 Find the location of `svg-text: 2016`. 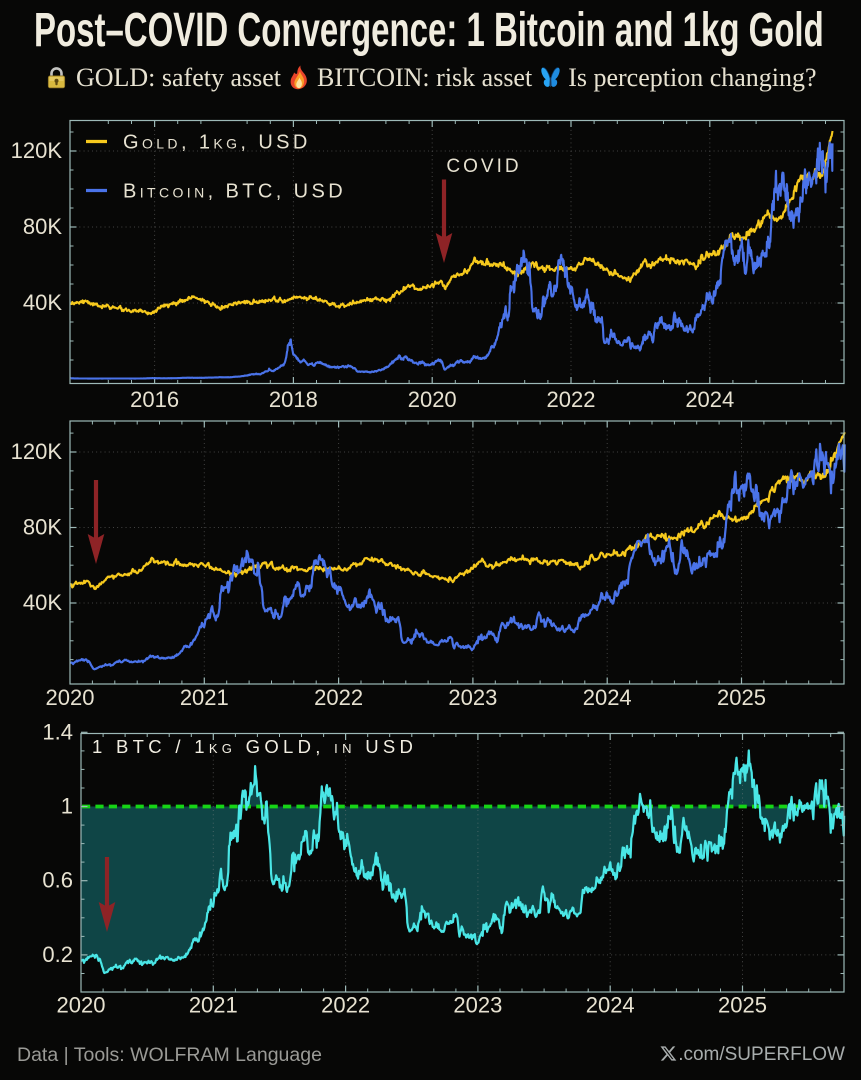

svg-text: 2016 is located at coordinates (154, 399).